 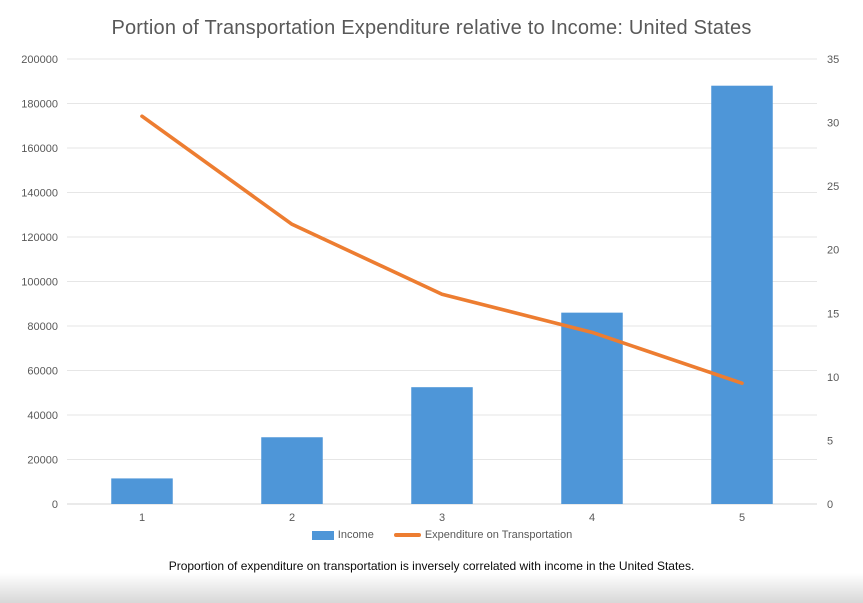 I want to click on right-axis-tick-label: 15, so click(x=833, y=314).